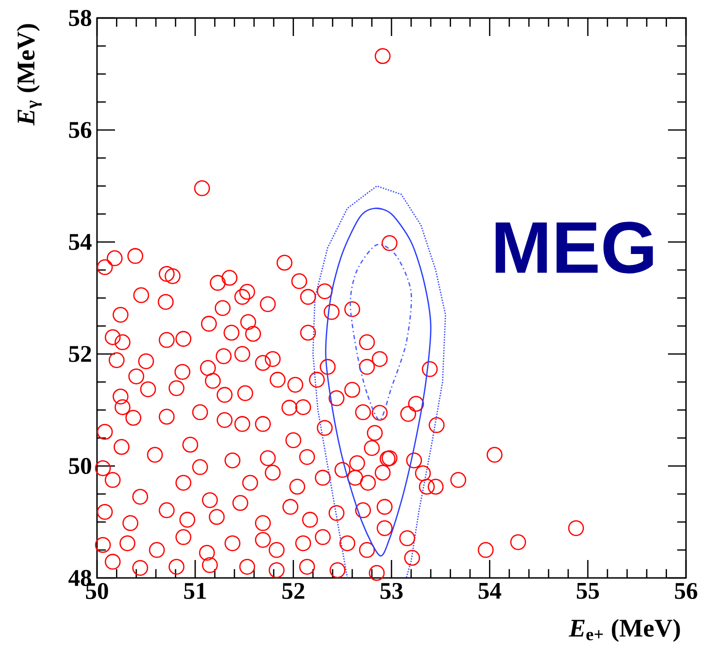  Describe the element at coordinates (80, 242) in the screenshot. I see `y-tick-label: 54` at that location.